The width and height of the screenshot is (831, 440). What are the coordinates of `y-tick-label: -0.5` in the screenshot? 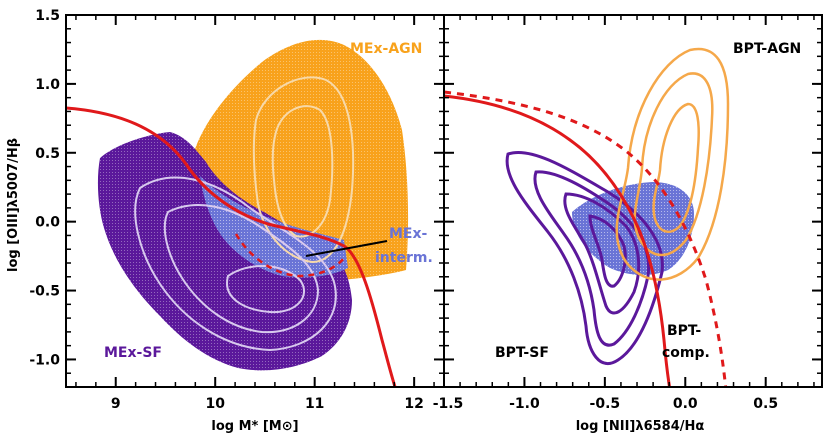 It's located at (44, 292).